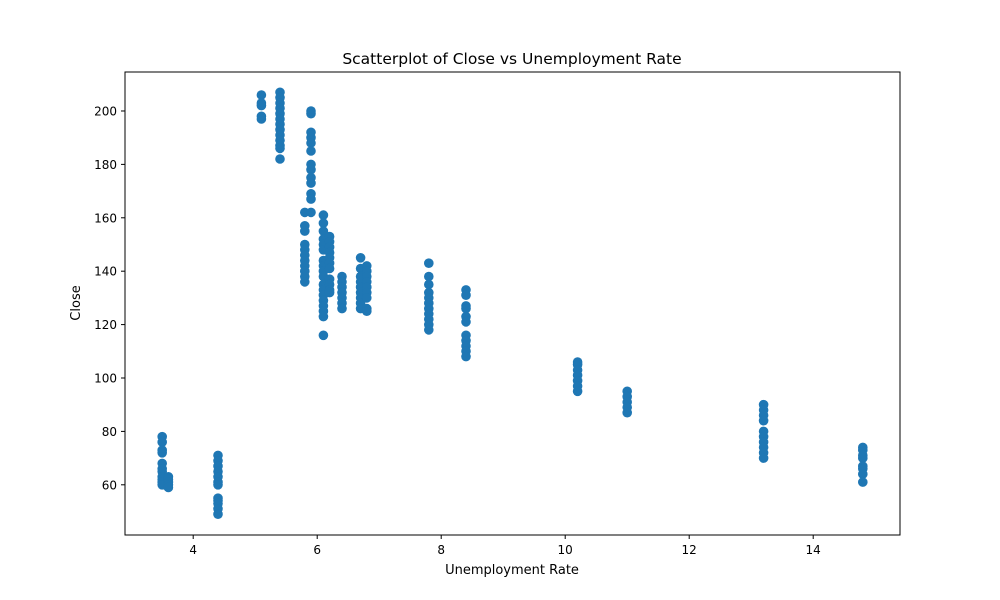  Describe the element at coordinates (76, 302) in the screenshot. I see `y-axis-label: Close` at that location.